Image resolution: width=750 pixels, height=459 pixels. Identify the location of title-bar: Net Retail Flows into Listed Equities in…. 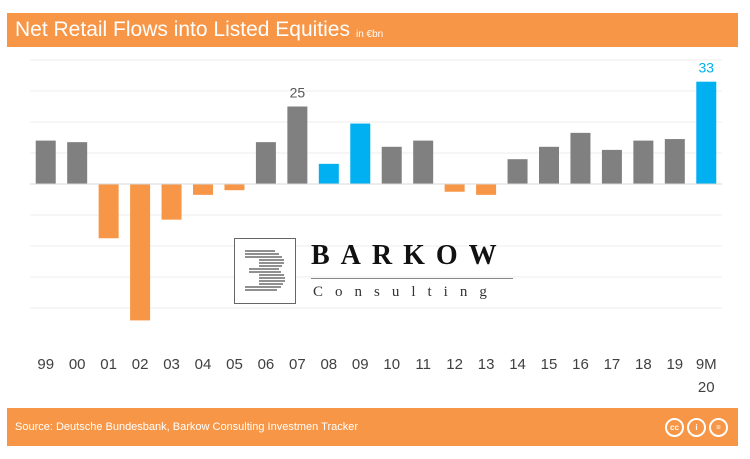
(372, 30).